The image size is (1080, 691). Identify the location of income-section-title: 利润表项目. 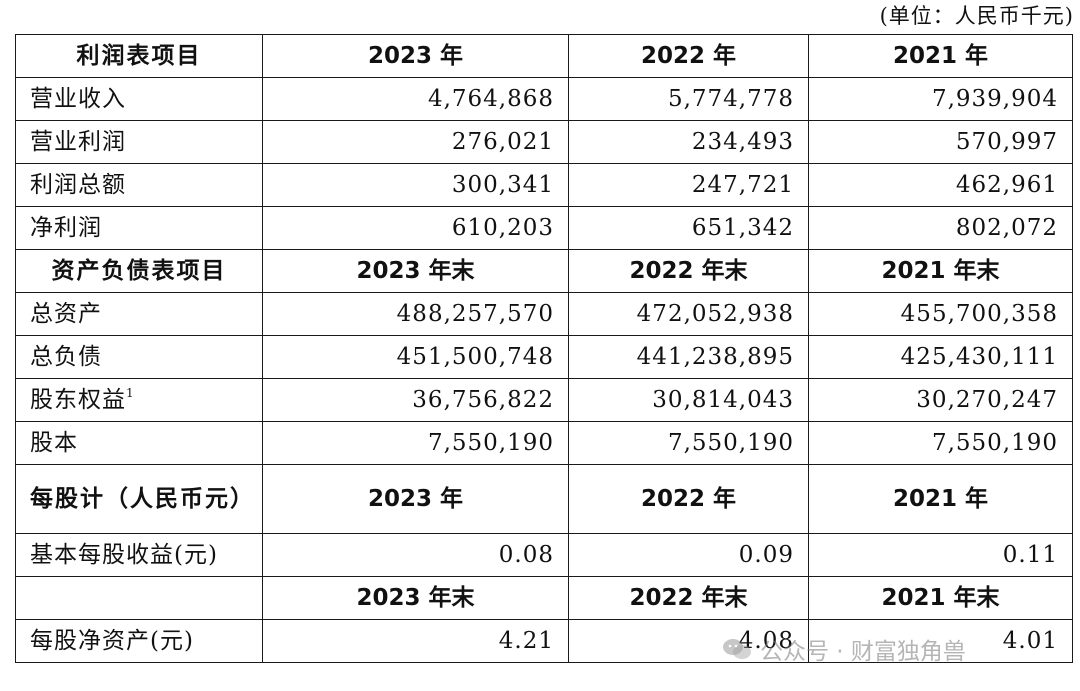
(139, 56).